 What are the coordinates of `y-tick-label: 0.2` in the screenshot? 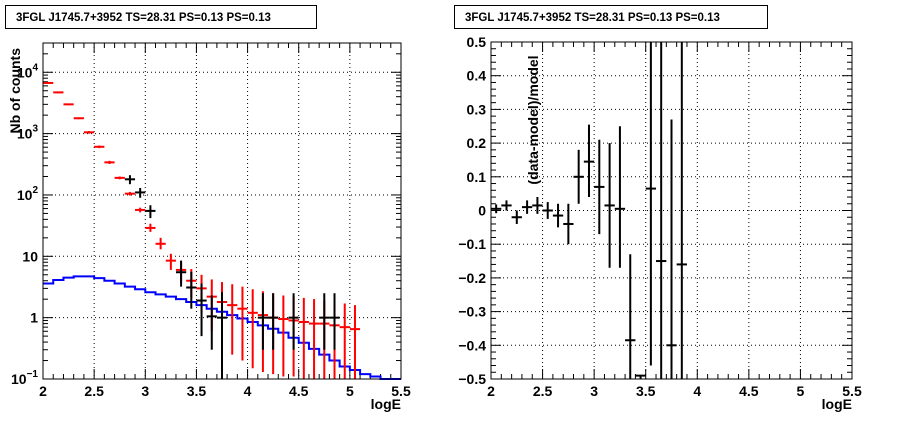 It's located at (477, 143).